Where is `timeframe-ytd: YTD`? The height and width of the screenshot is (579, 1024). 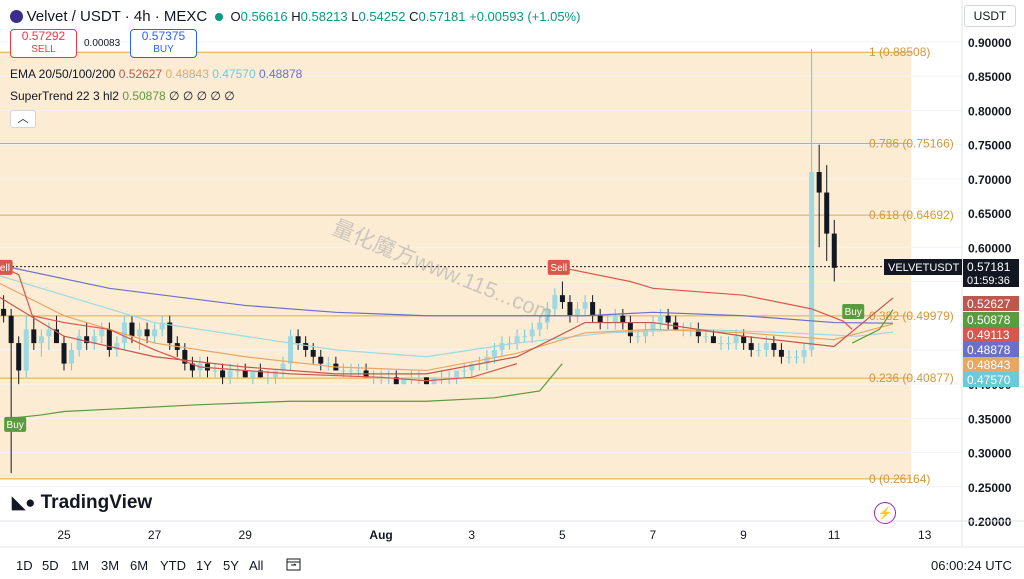 timeframe-ytd: YTD is located at coordinates (173, 565).